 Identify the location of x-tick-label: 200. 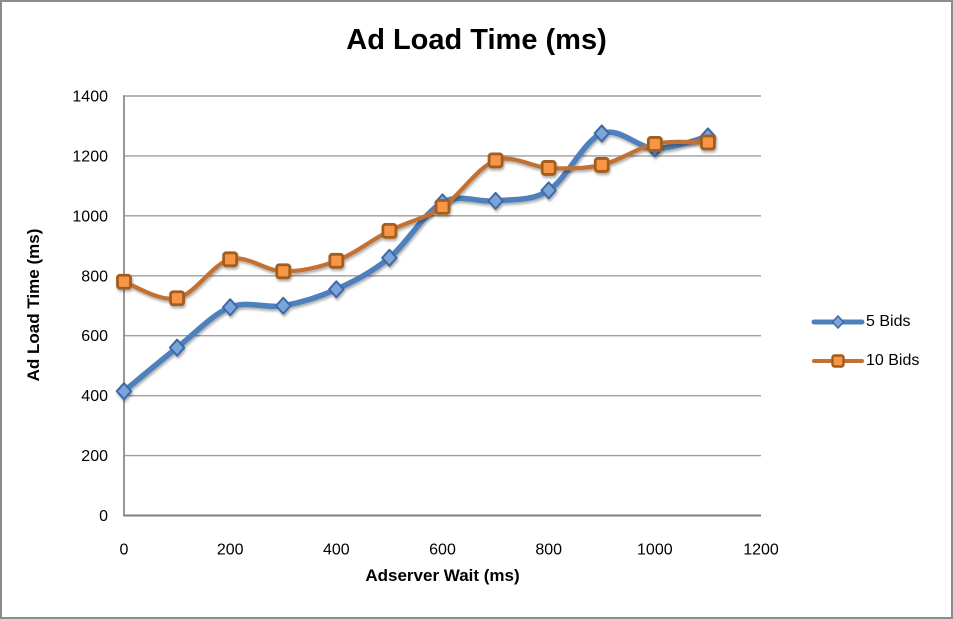
(230, 550).